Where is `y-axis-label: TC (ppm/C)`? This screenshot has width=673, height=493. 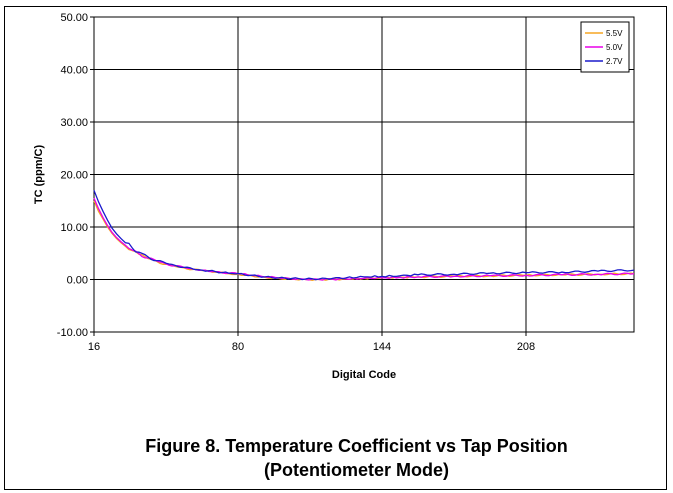 y-axis-label: TC (ppm/C) is located at coordinates (39, 175).